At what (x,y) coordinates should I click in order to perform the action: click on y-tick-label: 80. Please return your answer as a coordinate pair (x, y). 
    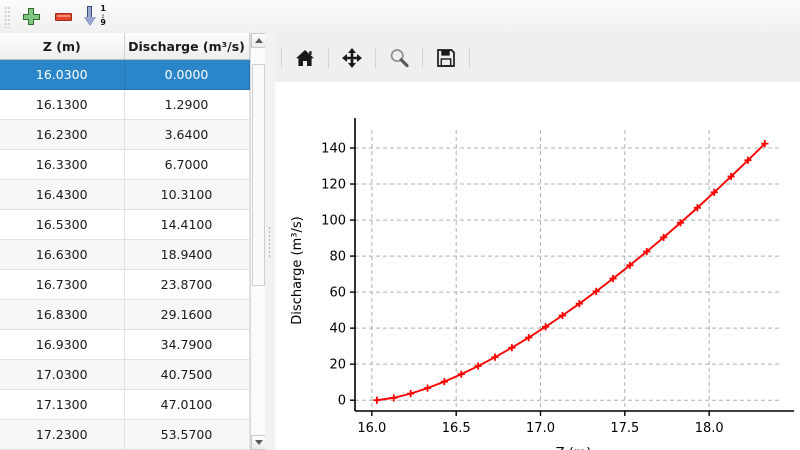
    Looking at the image, I should click on (337, 257).